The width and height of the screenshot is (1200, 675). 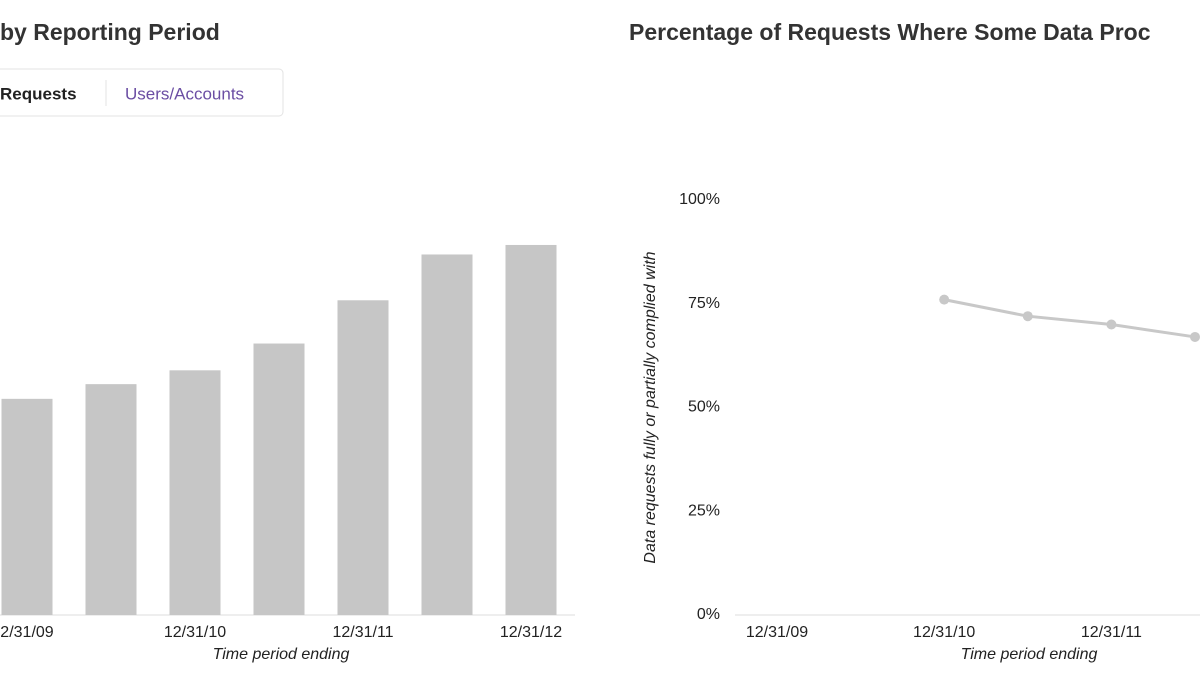 I want to click on line, so click(x=1069, y=318).